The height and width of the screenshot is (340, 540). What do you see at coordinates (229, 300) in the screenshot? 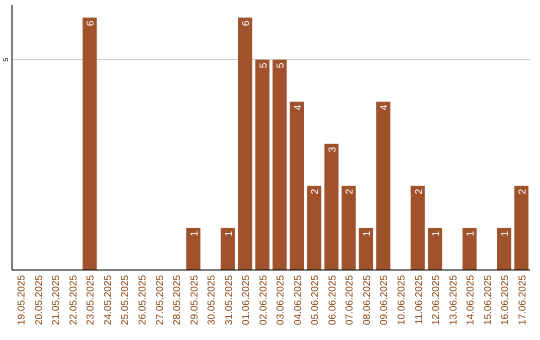
I see `x-tick-label: 31.05.2025` at bounding box center [229, 300].